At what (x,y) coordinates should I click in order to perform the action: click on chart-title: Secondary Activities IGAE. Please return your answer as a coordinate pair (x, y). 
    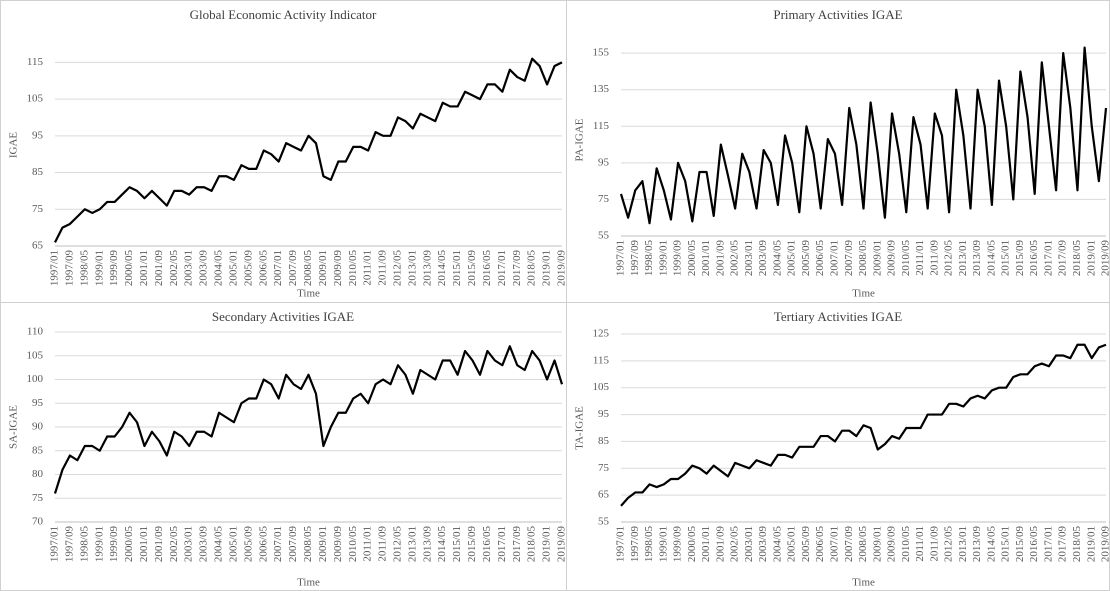
    Looking at the image, I should click on (283, 316).